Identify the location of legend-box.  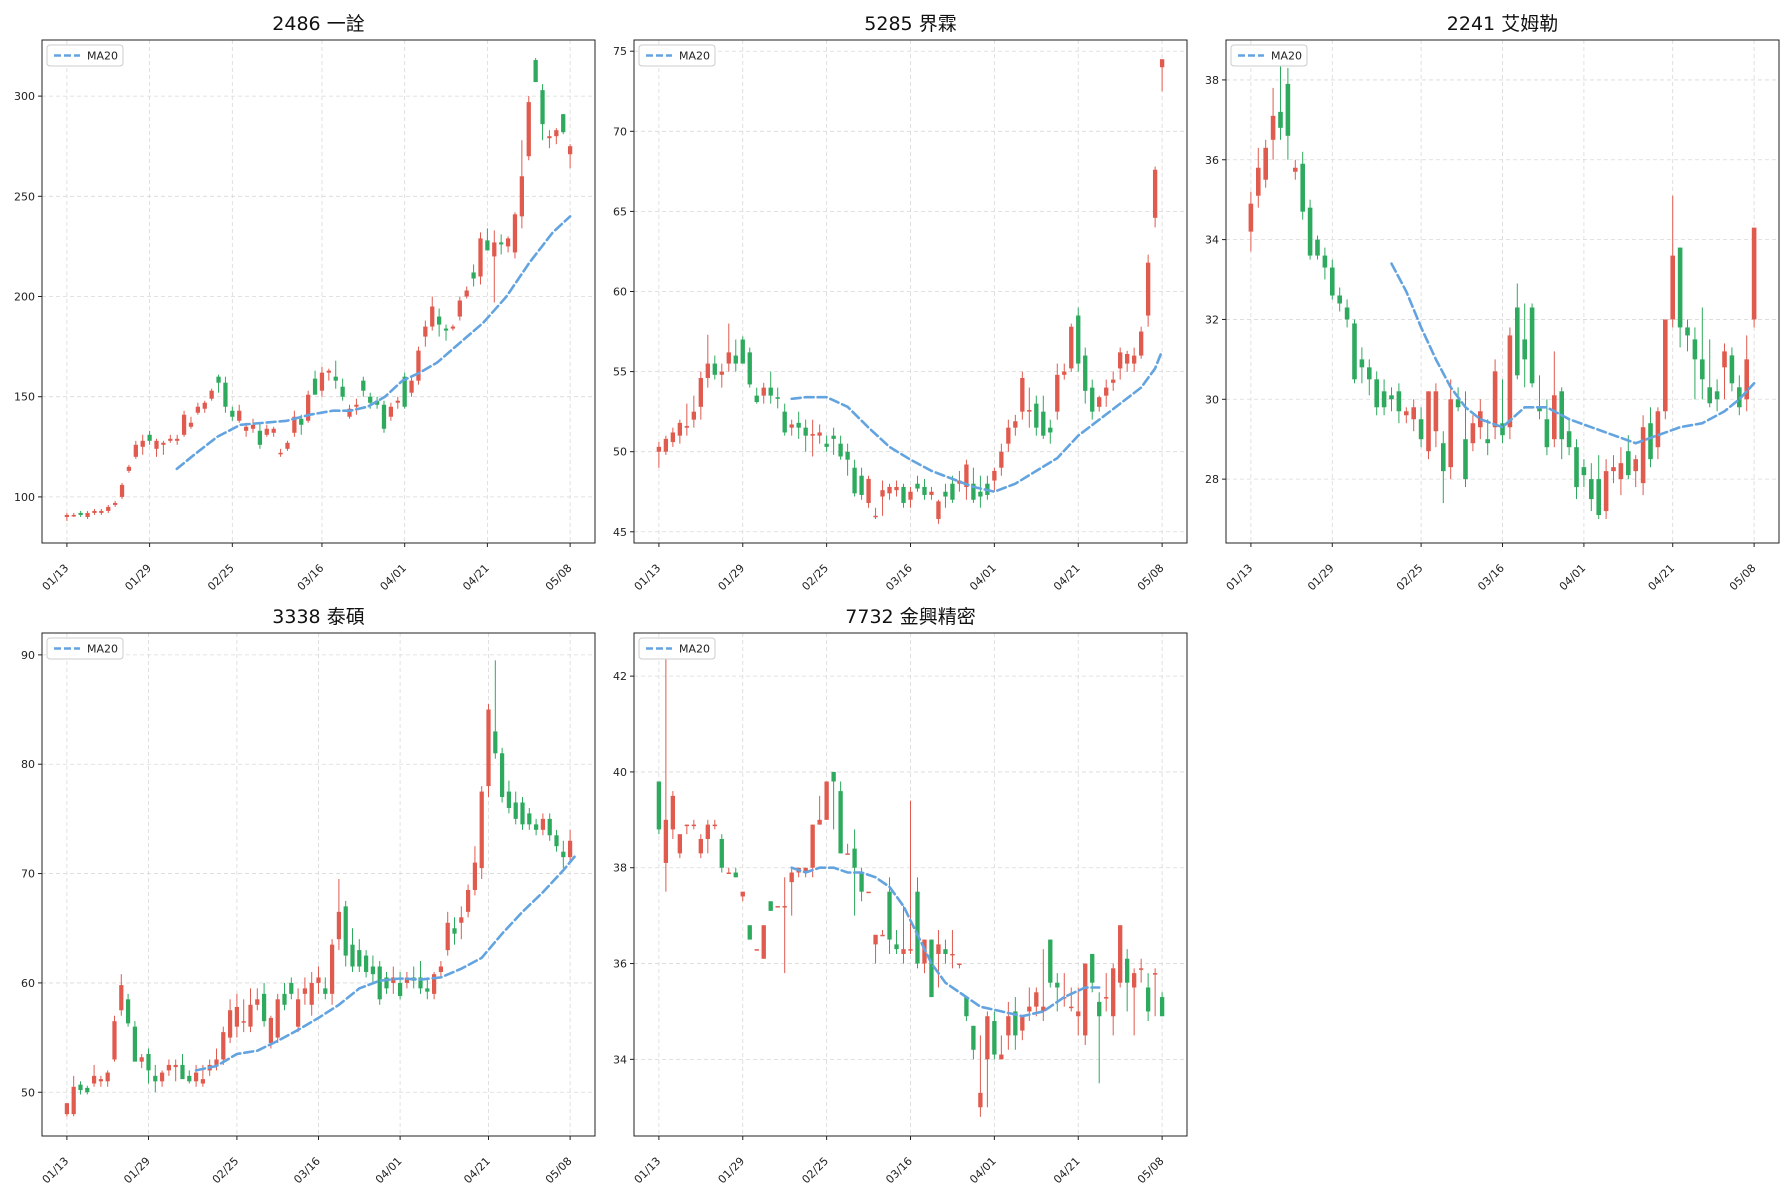
(1269, 55).